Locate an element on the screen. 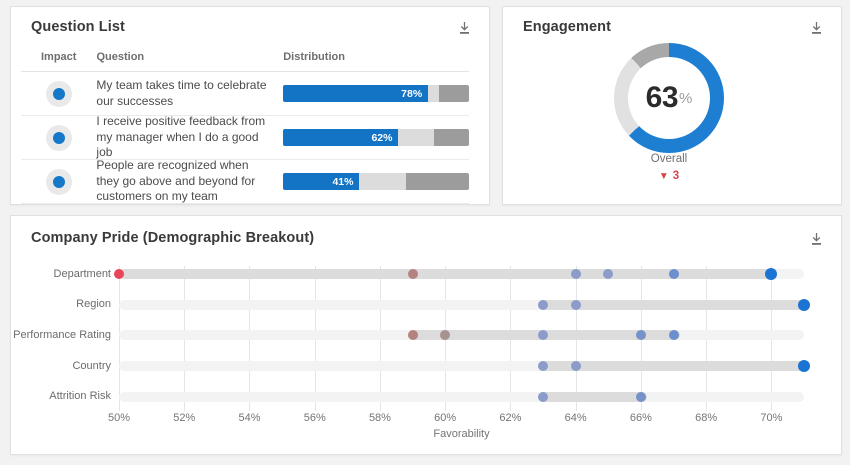 The image size is (850, 465). x-tick-label: 54% is located at coordinates (249, 418).